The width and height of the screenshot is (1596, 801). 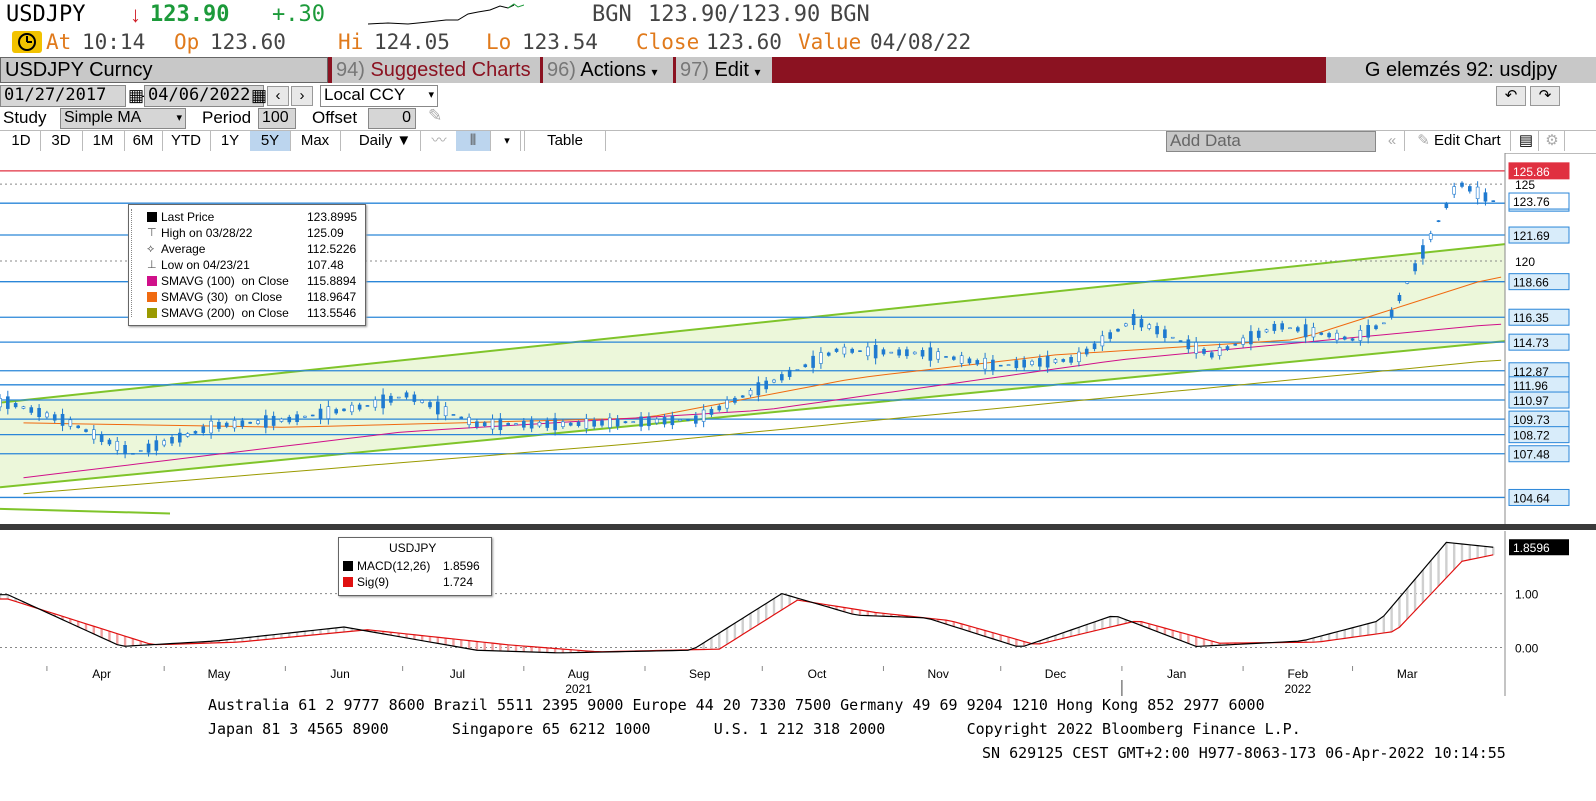 What do you see at coordinates (473, 141) in the screenshot?
I see `candle-chart-icon: ⫴` at bounding box center [473, 141].